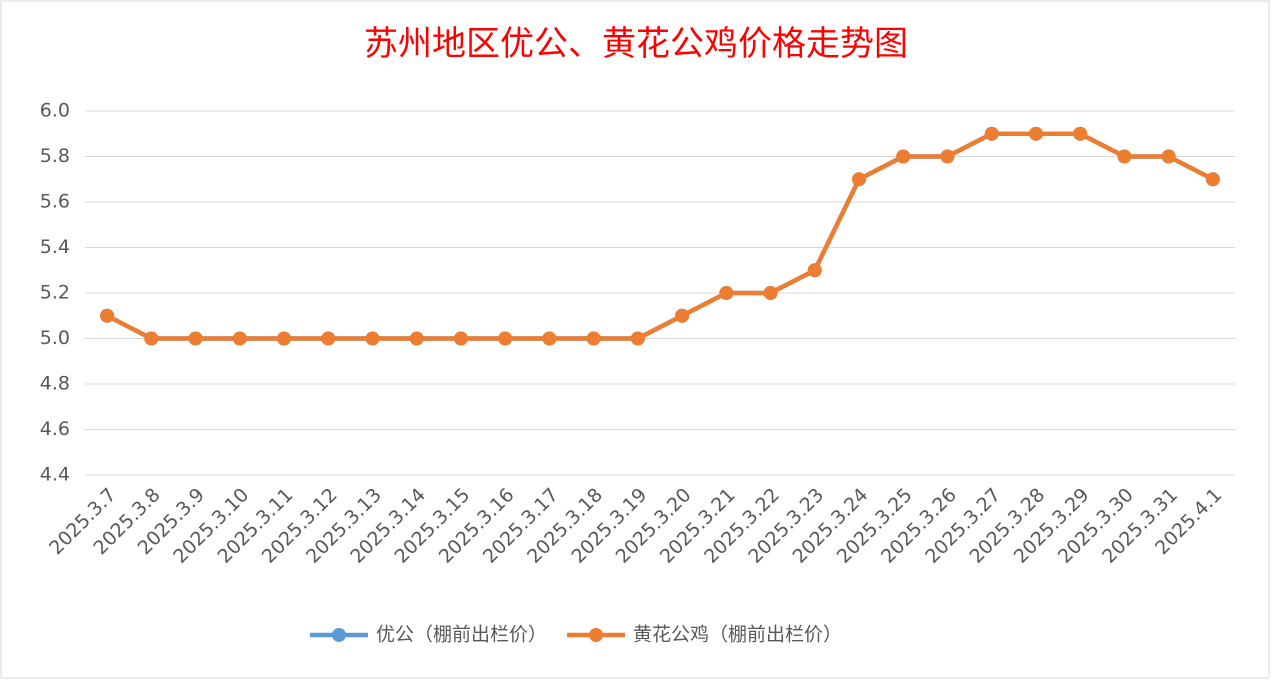  What do you see at coordinates (55, 384) in the screenshot?
I see `y-tick-label: 4.8` at bounding box center [55, 384].